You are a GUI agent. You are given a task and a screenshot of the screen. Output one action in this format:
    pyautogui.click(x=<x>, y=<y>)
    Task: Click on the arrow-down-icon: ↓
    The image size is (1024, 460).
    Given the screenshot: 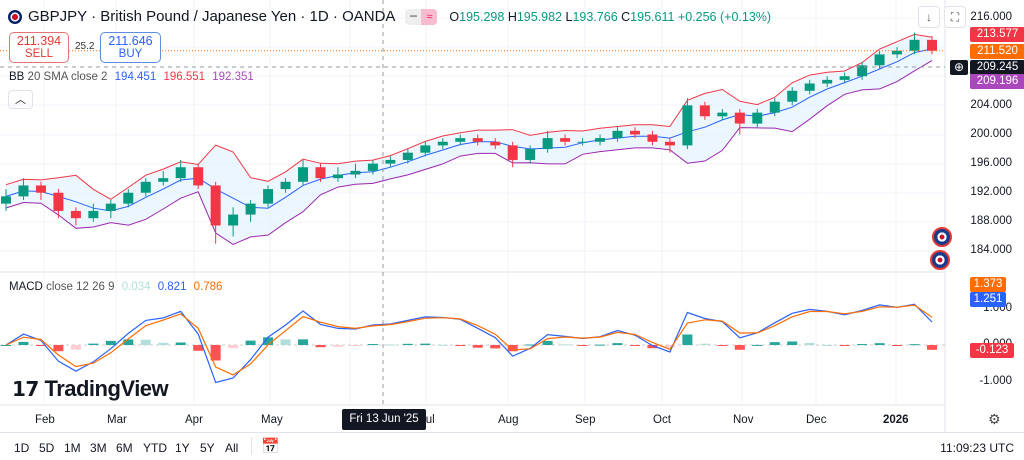 What is the action you would take?
    pyautogui.click(x=929, y=17)
    